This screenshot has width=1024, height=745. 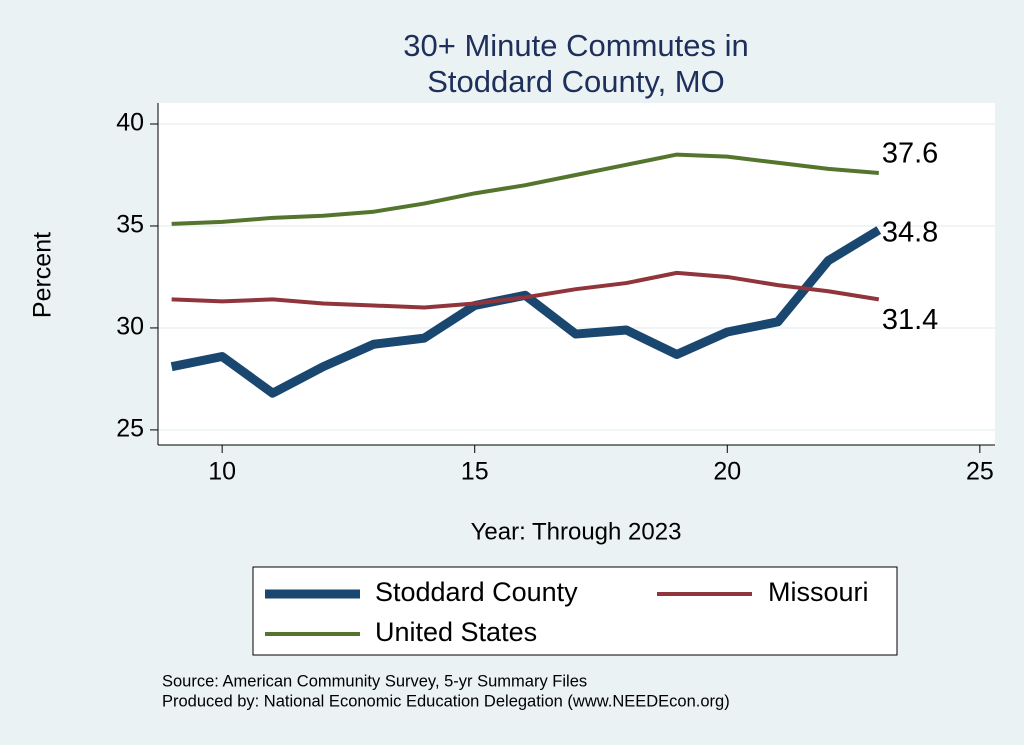 What do you see at coordinates (980, 472) in the screenshot?
I see `x-tick-label: 25` at bounding box center [980, 472].